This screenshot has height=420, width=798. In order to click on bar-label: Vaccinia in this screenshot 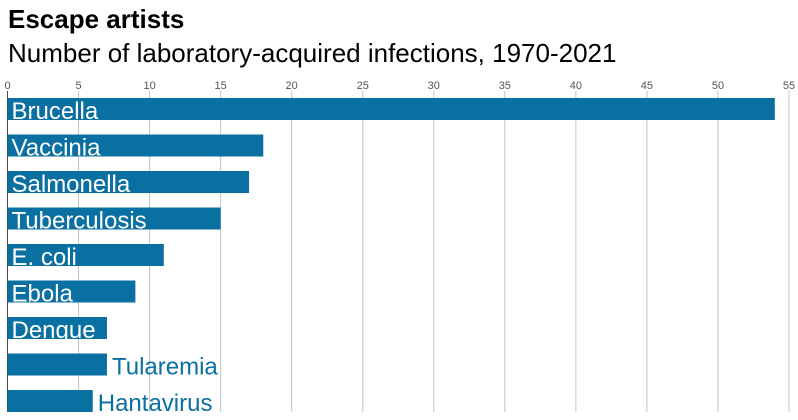, I will do `click(57, 148)`.